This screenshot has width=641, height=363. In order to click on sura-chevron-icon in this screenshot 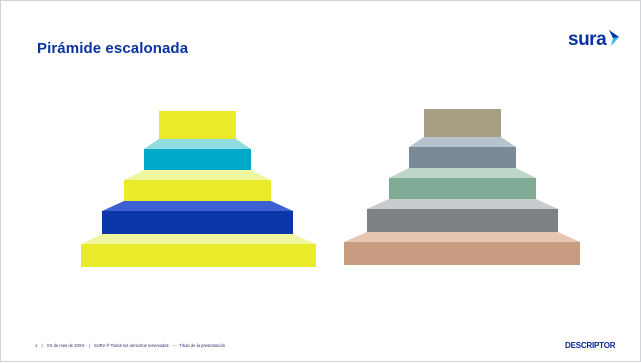, I will do `click(614, 37)`.